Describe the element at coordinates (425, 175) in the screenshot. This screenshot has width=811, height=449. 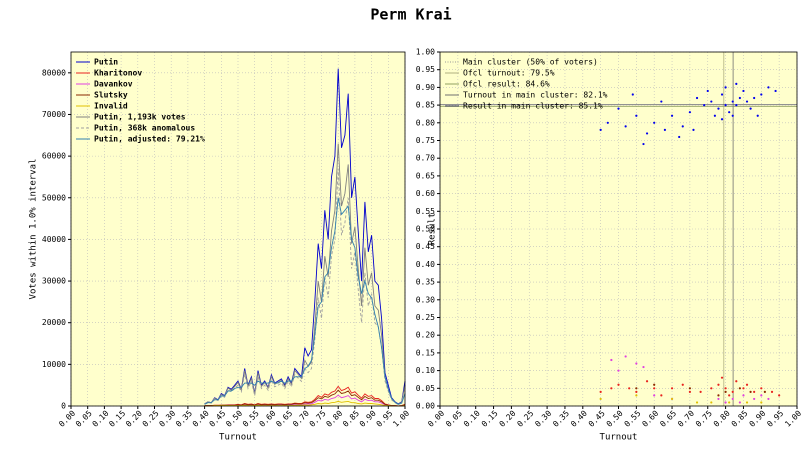
I see `y-tick-label: 0.65` at that location.